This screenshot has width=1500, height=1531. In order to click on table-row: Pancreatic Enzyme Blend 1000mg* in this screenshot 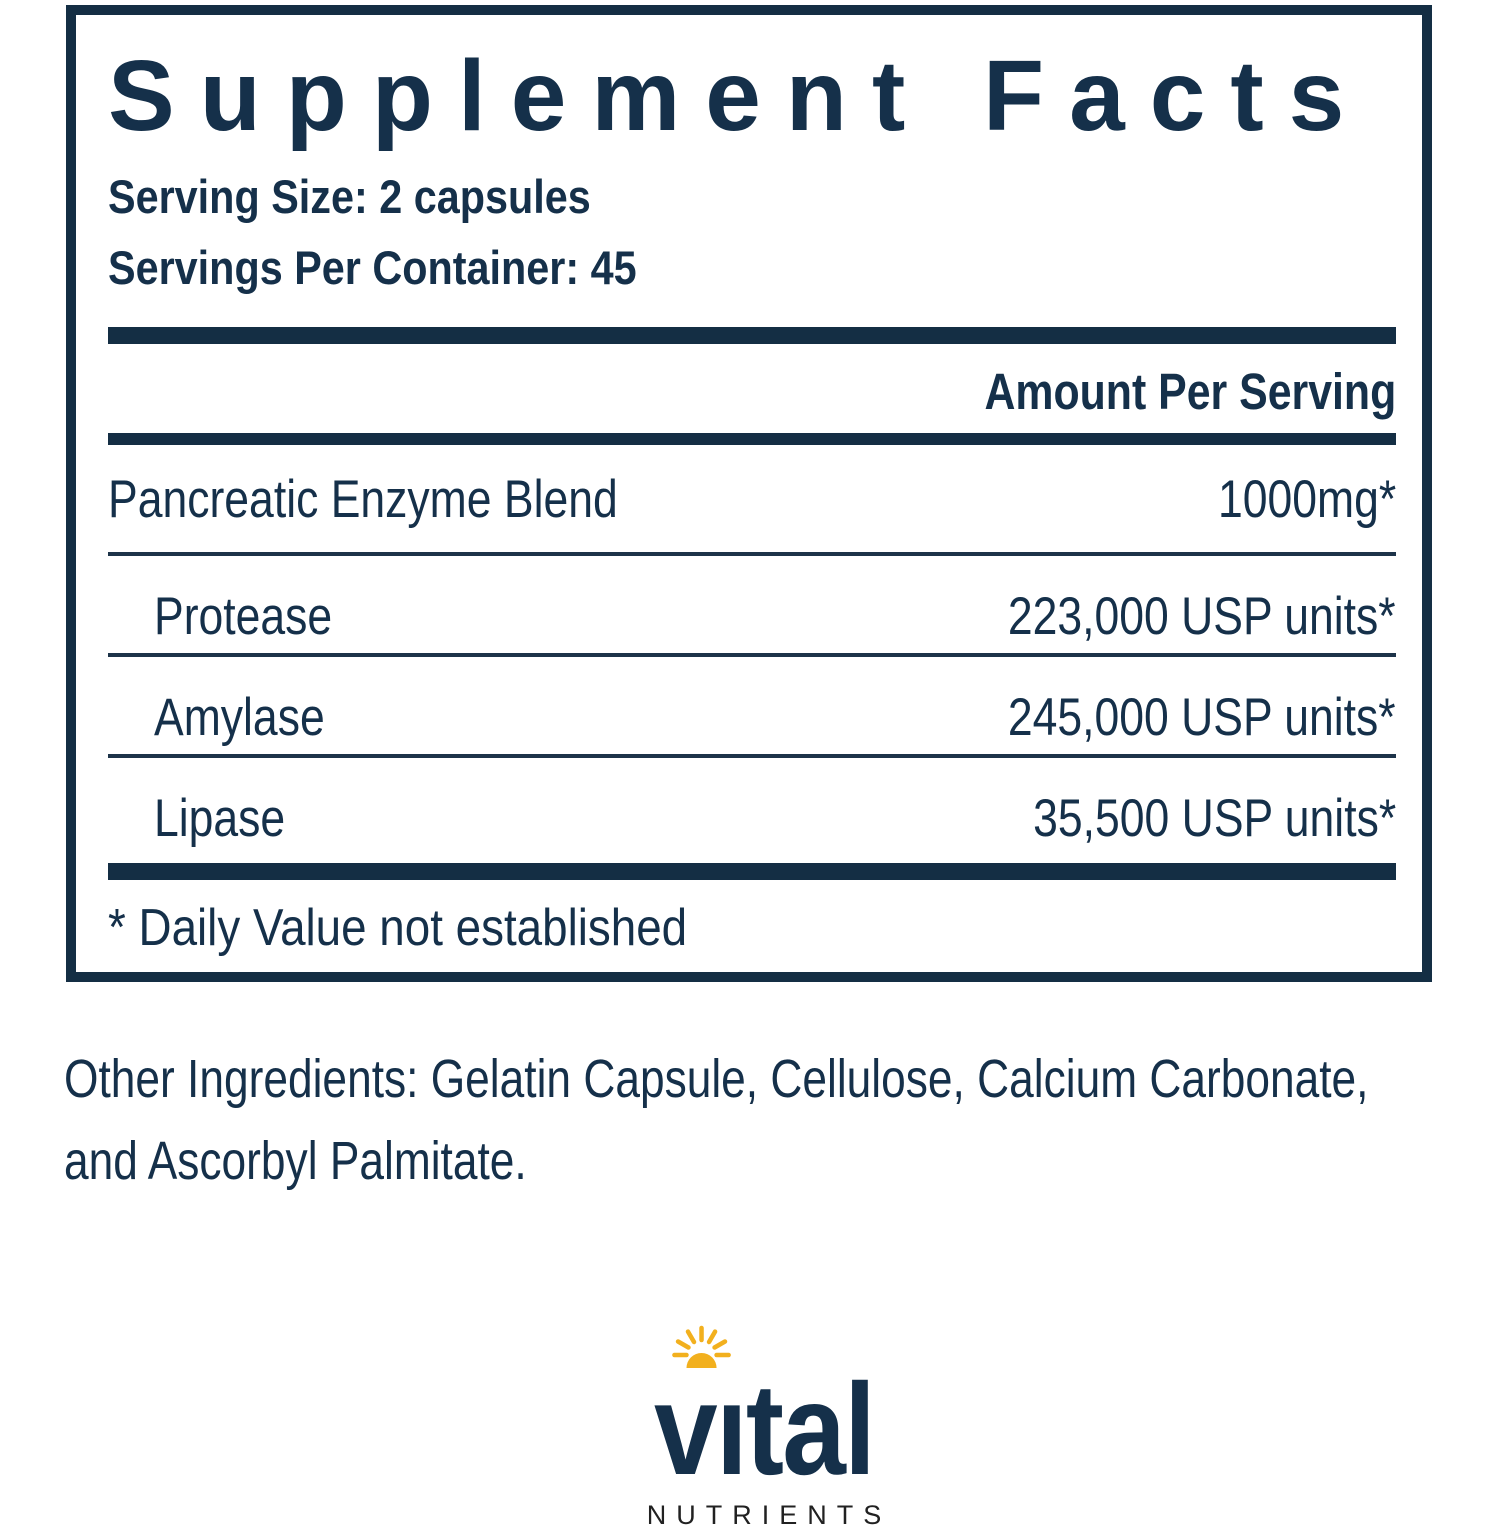, I will do `click(752, 498)`.